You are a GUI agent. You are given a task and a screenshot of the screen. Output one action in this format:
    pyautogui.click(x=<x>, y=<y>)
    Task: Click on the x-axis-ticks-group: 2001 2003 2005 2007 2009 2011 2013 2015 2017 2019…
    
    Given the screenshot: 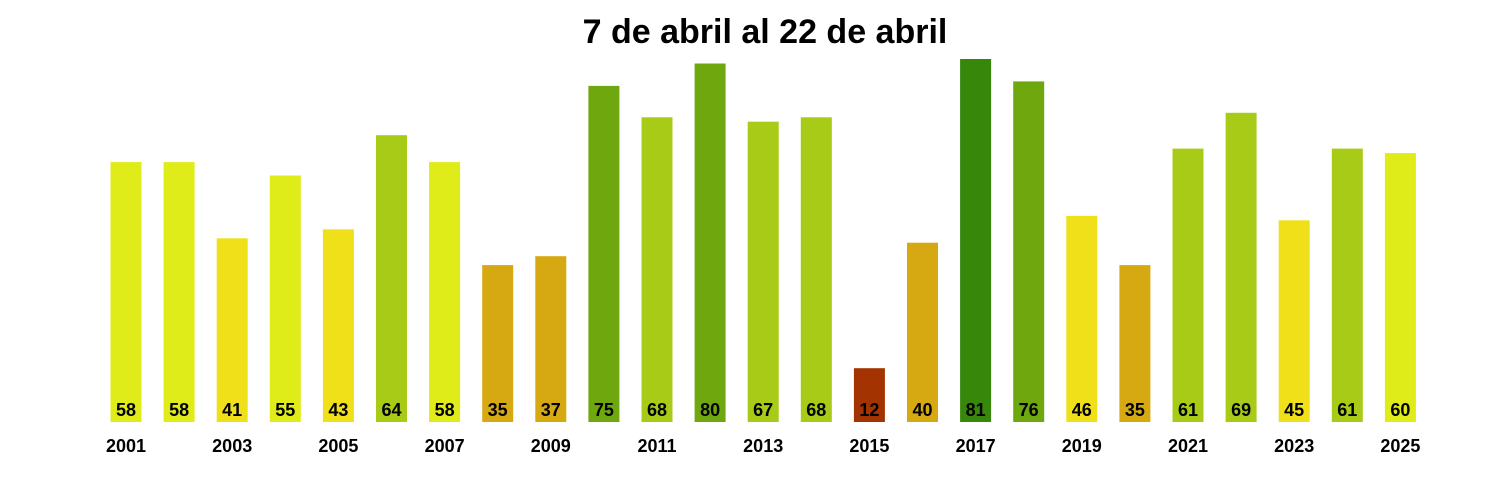 What is the action you would take?
    pyautogui.click(x=763, y=446)
    